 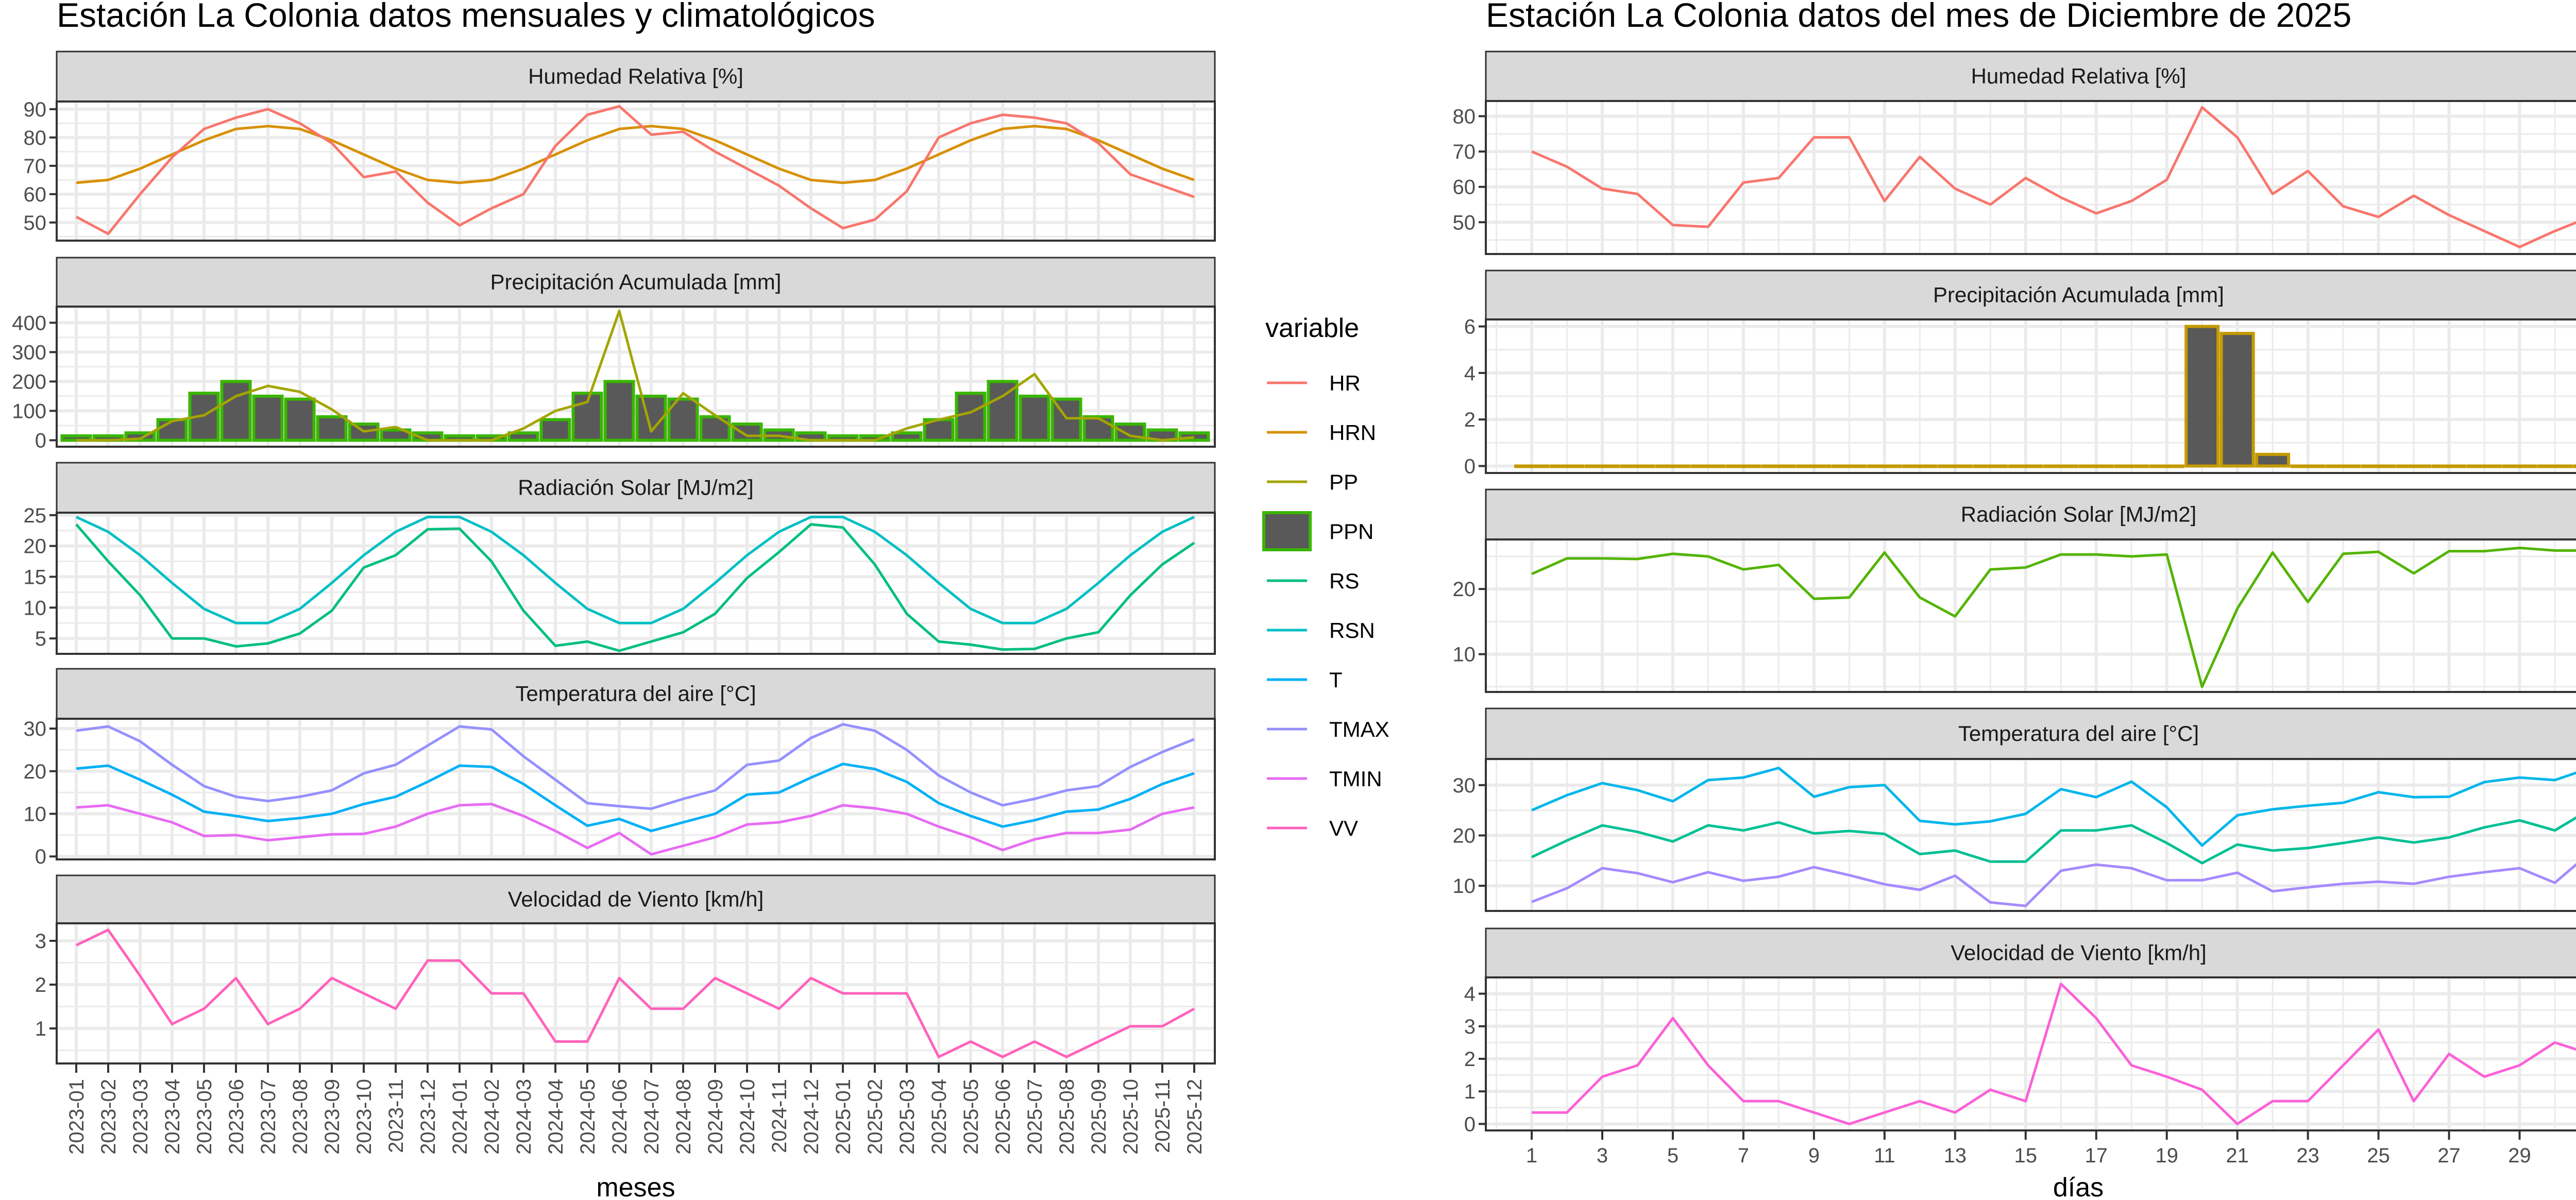 What do you see at coordinates (1067, 1117) in the screenshot?
I see `x-tick-label: 2025-08` at bounding box center [1067, 1117].